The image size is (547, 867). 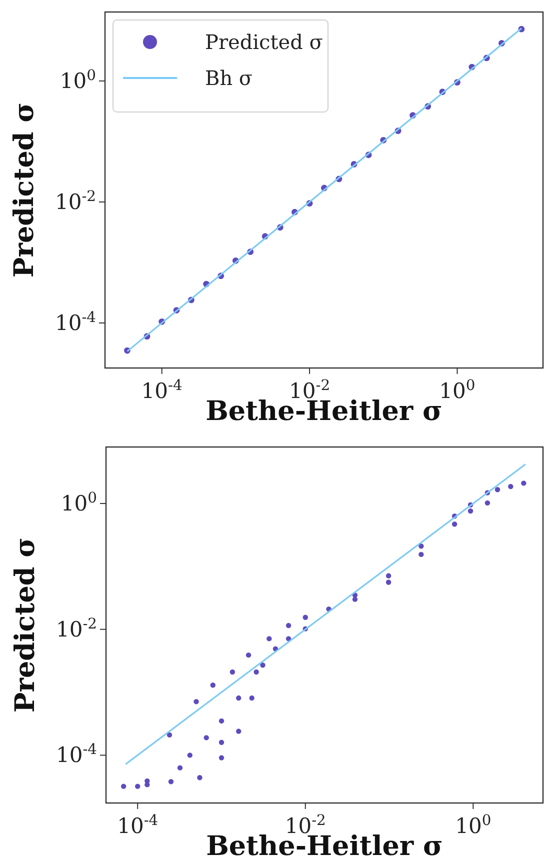 I want to click on legend-label: Predicted σ, so click(x=264, y=42).